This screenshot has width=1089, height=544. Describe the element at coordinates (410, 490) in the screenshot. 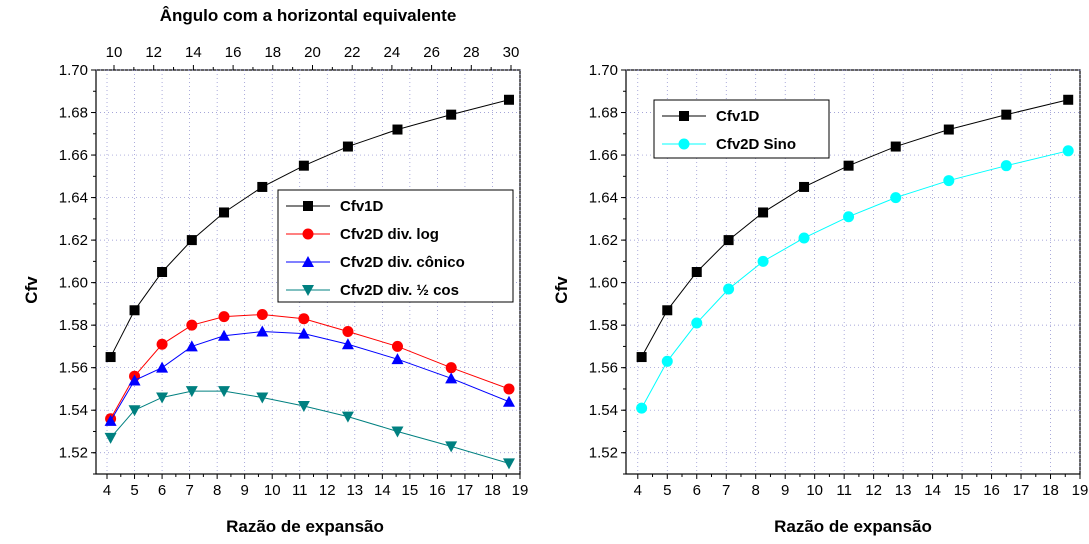

I see `x-tick-label: 15` at that location.